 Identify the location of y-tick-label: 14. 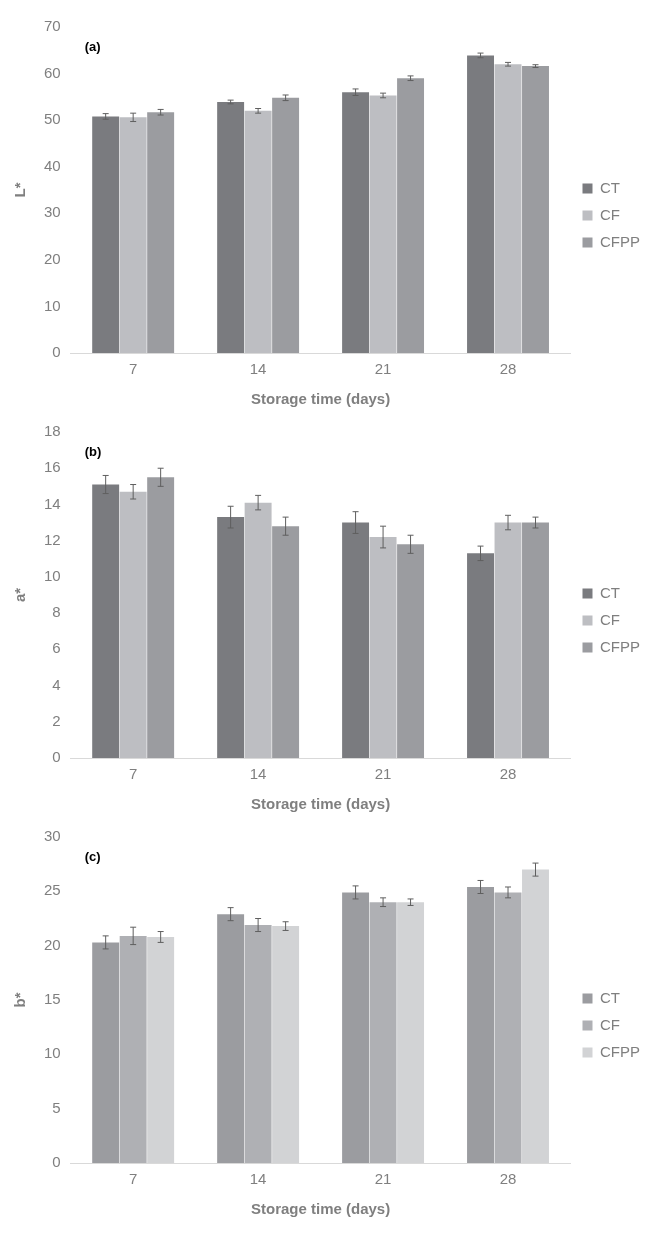
(52, 503).